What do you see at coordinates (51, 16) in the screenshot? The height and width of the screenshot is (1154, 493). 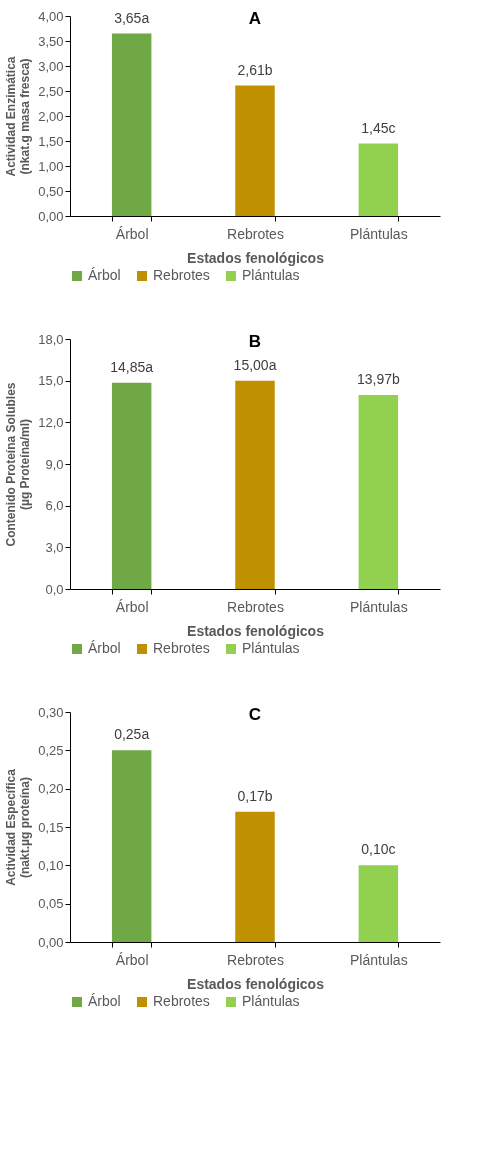 I see `y-tick-label: 4,00` at bounding box center [51, 16].